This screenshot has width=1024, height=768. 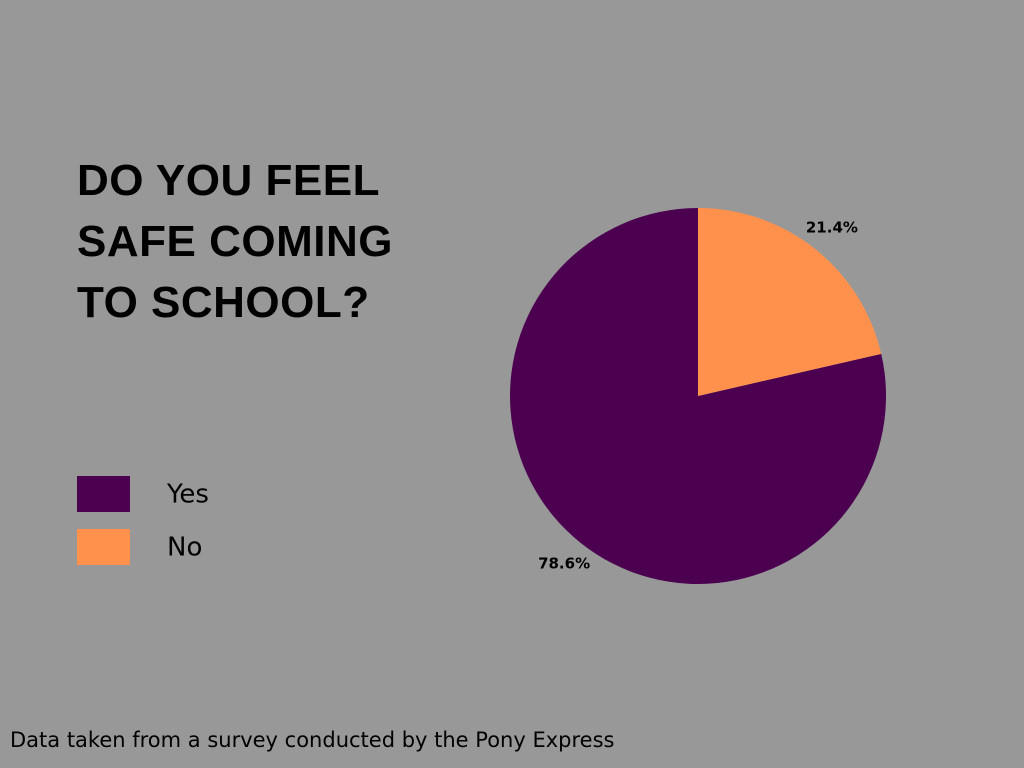 I want to click on data-label: 21.4%, so click(x=832, y=227).